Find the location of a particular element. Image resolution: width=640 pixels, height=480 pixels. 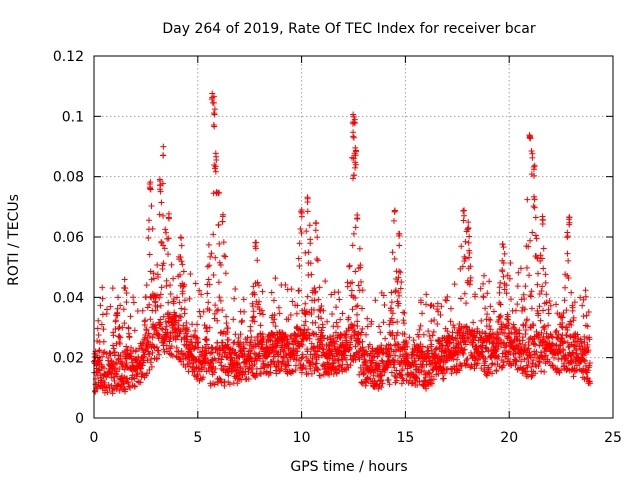

y-axis-label: ROTI / TECUs is located at coordinates (14, 240).